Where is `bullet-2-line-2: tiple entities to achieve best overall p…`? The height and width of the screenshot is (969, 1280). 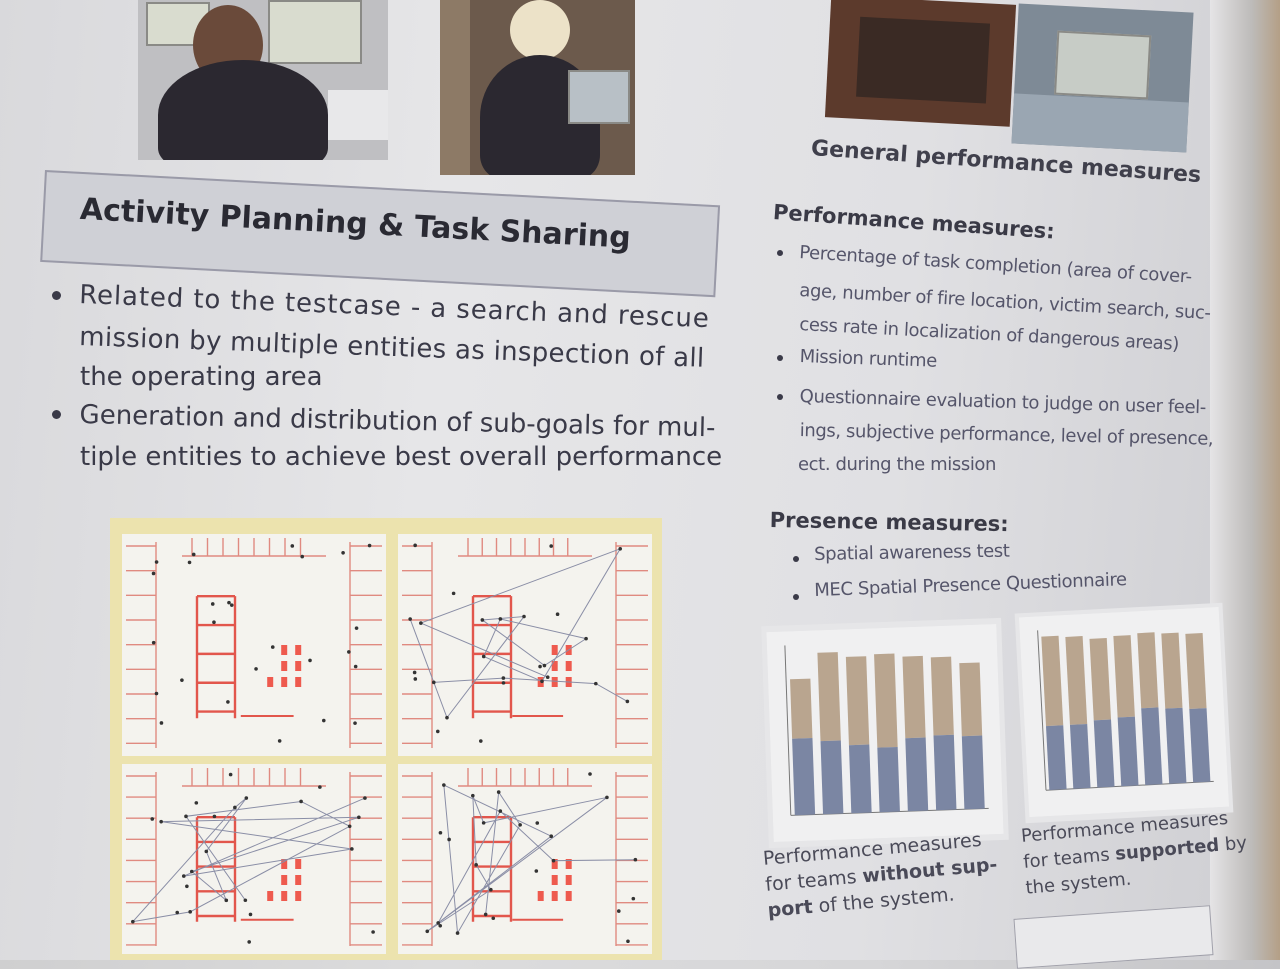
bullet-2-line-2: tiple entities to achieve best overall p… is located at coordinates (401, 457).